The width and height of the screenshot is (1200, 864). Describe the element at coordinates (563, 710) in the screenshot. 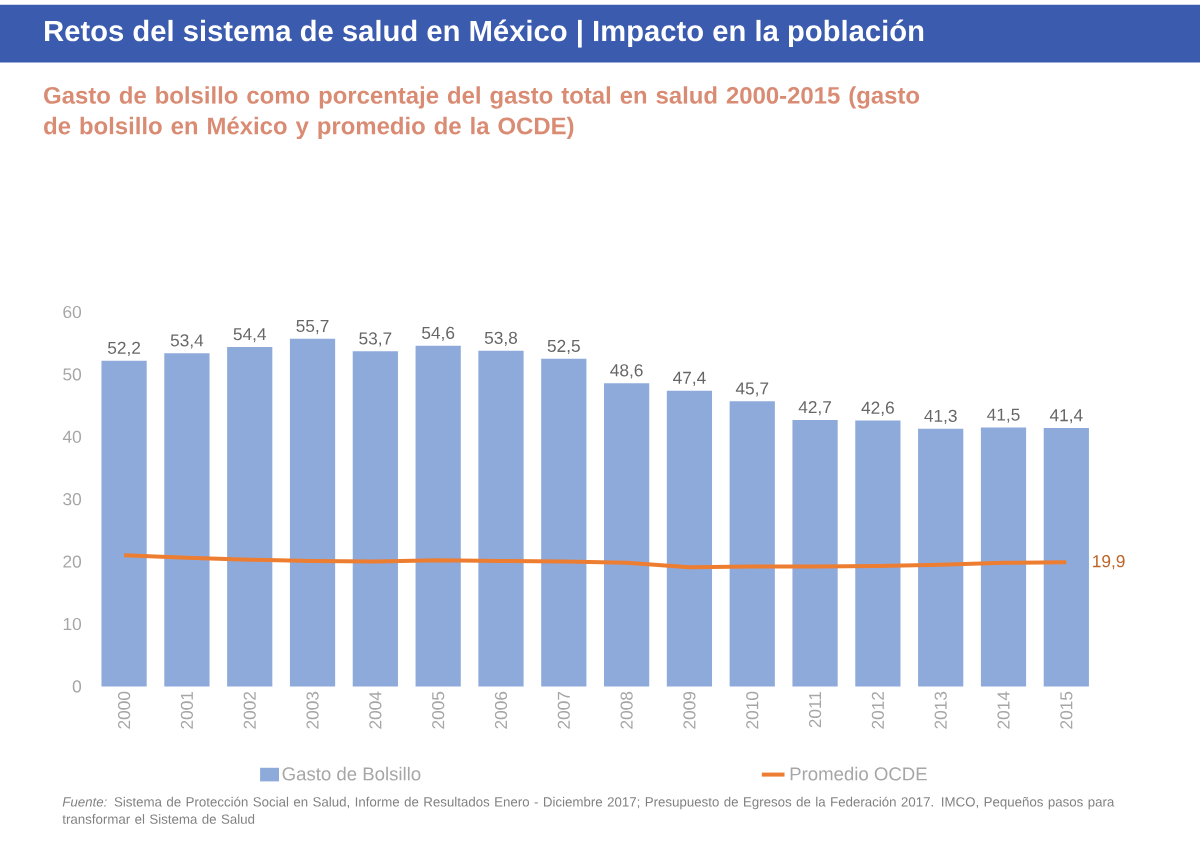

I see `x-tick-label: 2007` at that location.